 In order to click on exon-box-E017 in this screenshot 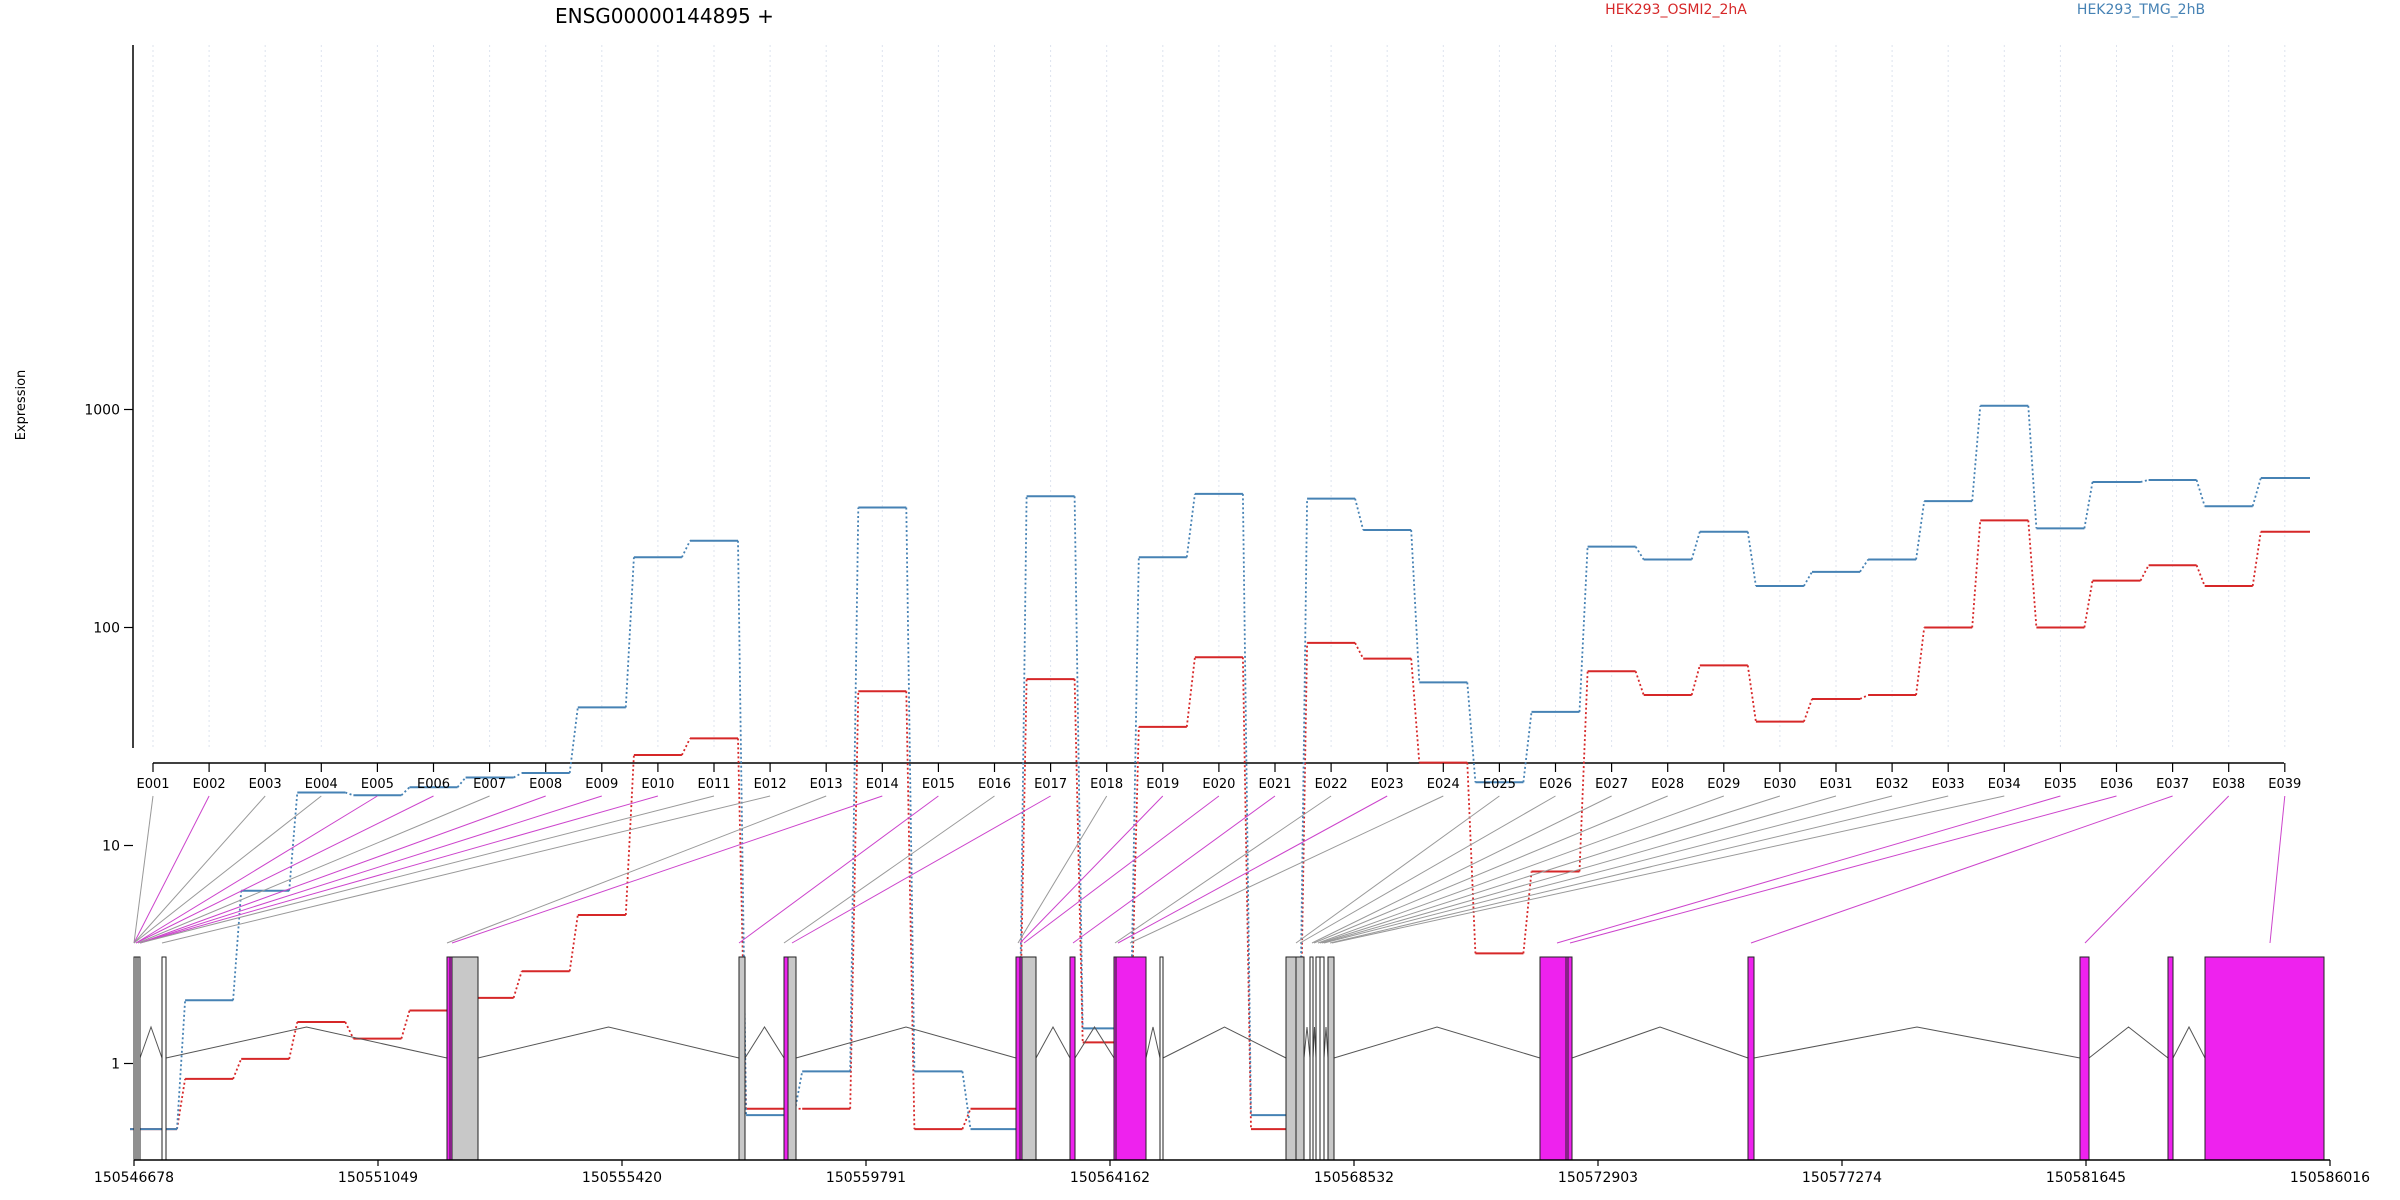, I will do `click(1161, 1058)`.